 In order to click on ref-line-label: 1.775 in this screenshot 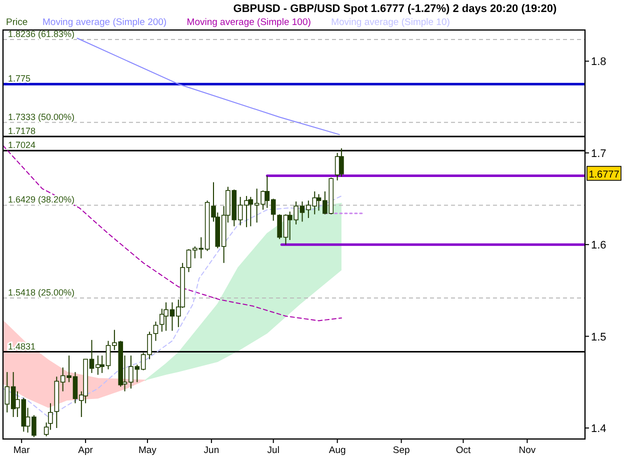, I will do `click(19, 79)`.